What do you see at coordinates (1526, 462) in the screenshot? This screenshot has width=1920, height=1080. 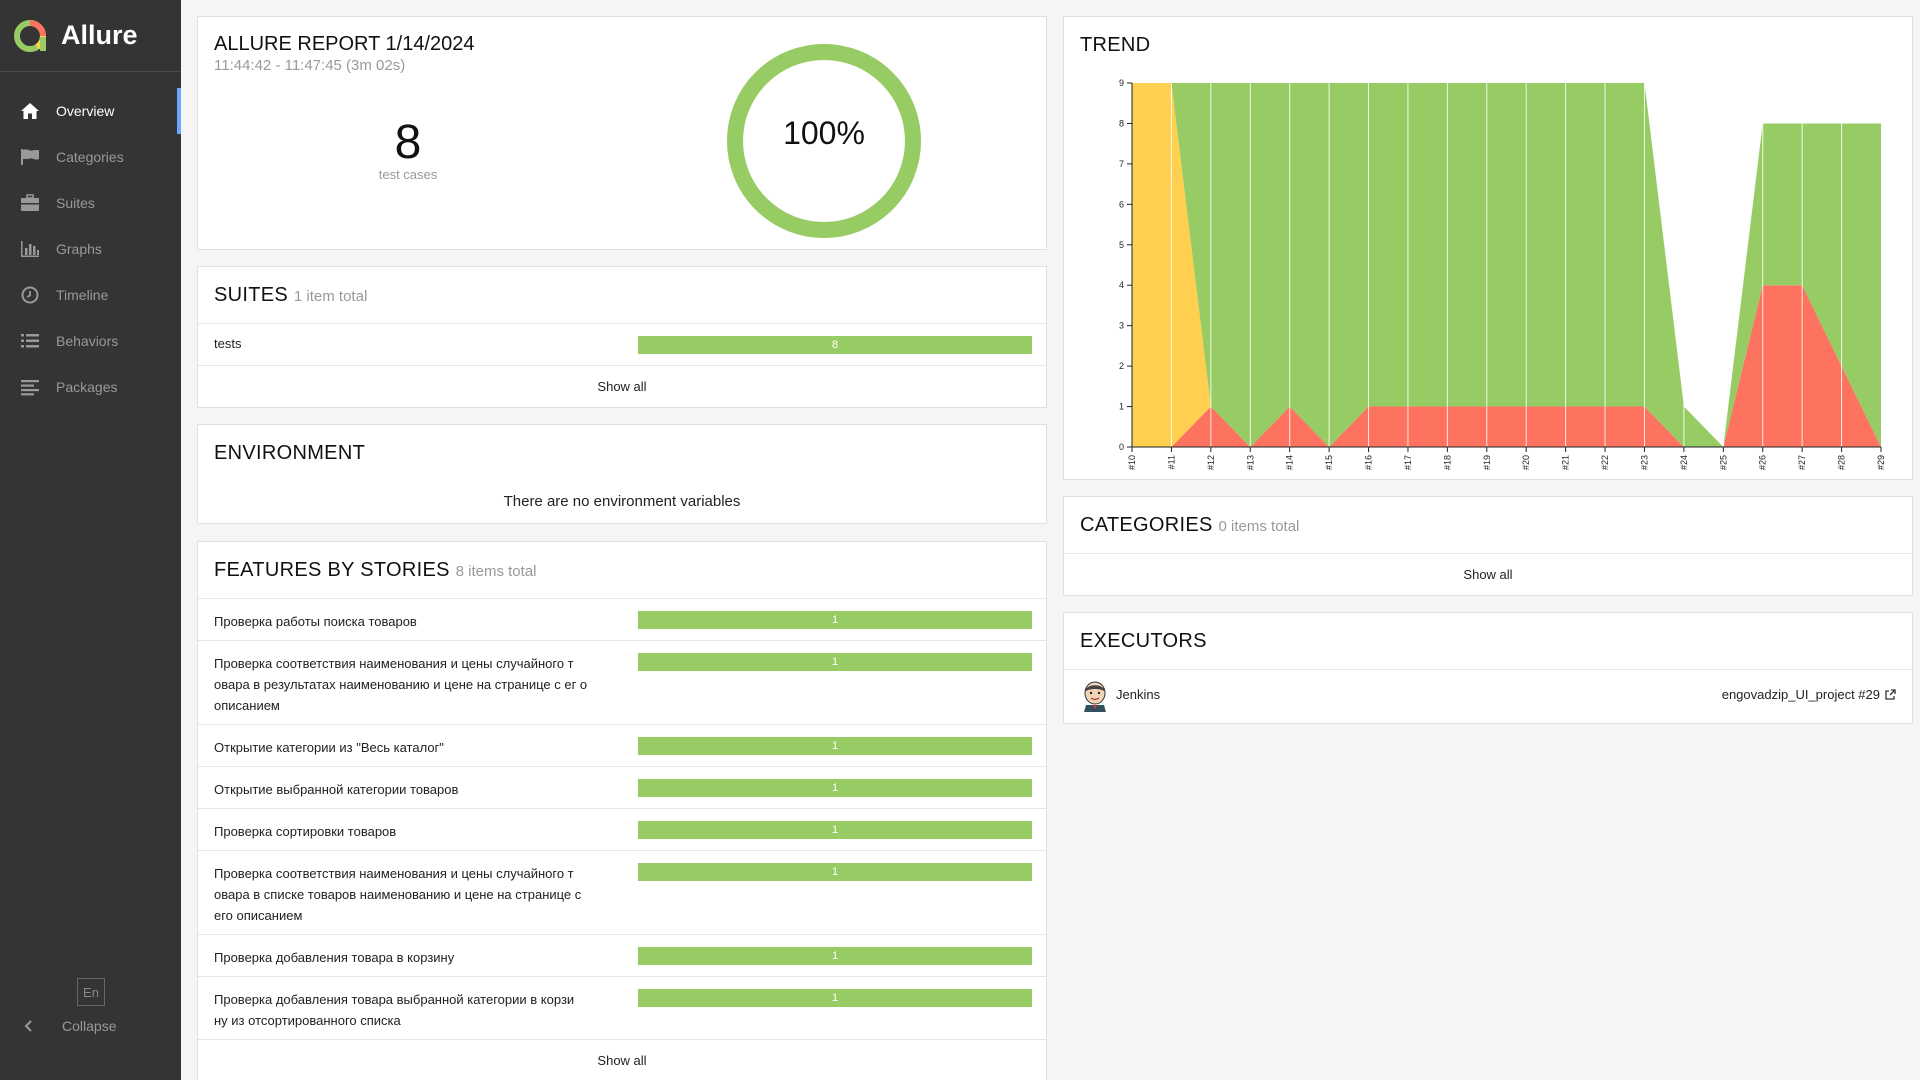 I see `trend-x-tick-label: #20` at bounding box center [1526, 462].